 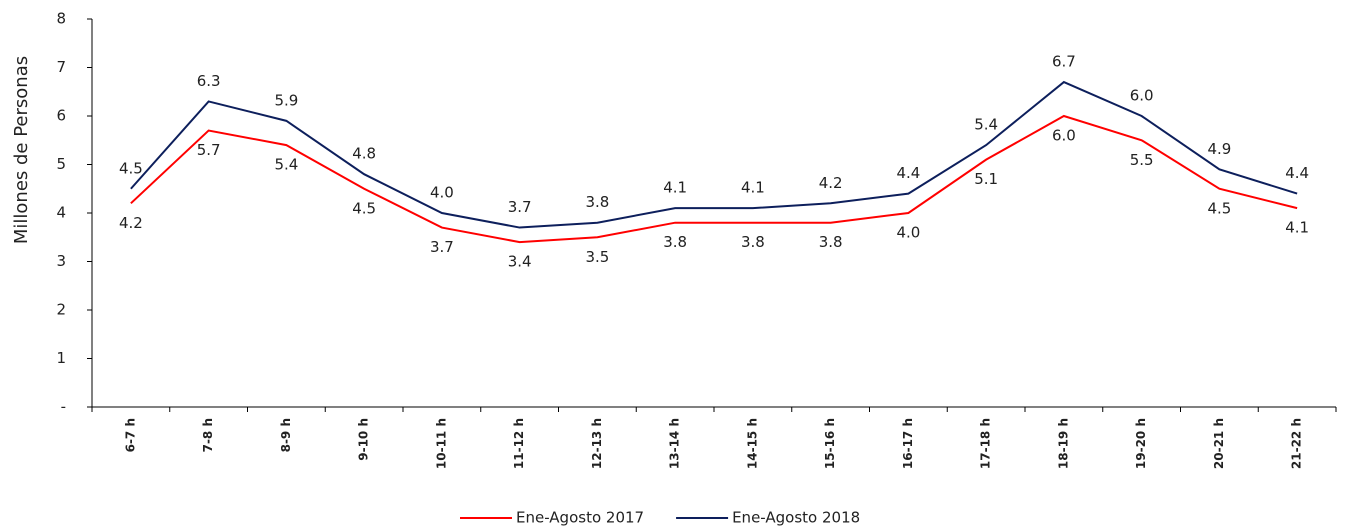 I want to click on data-label: 6.7, so click(x=1064, y=62).